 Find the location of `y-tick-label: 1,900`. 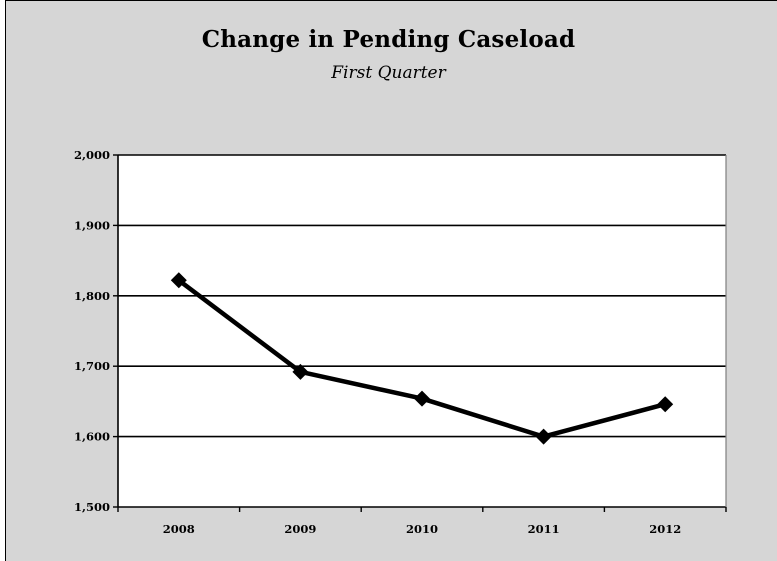

y-tick-label: 1,900 is located at coordinates (92, 225).